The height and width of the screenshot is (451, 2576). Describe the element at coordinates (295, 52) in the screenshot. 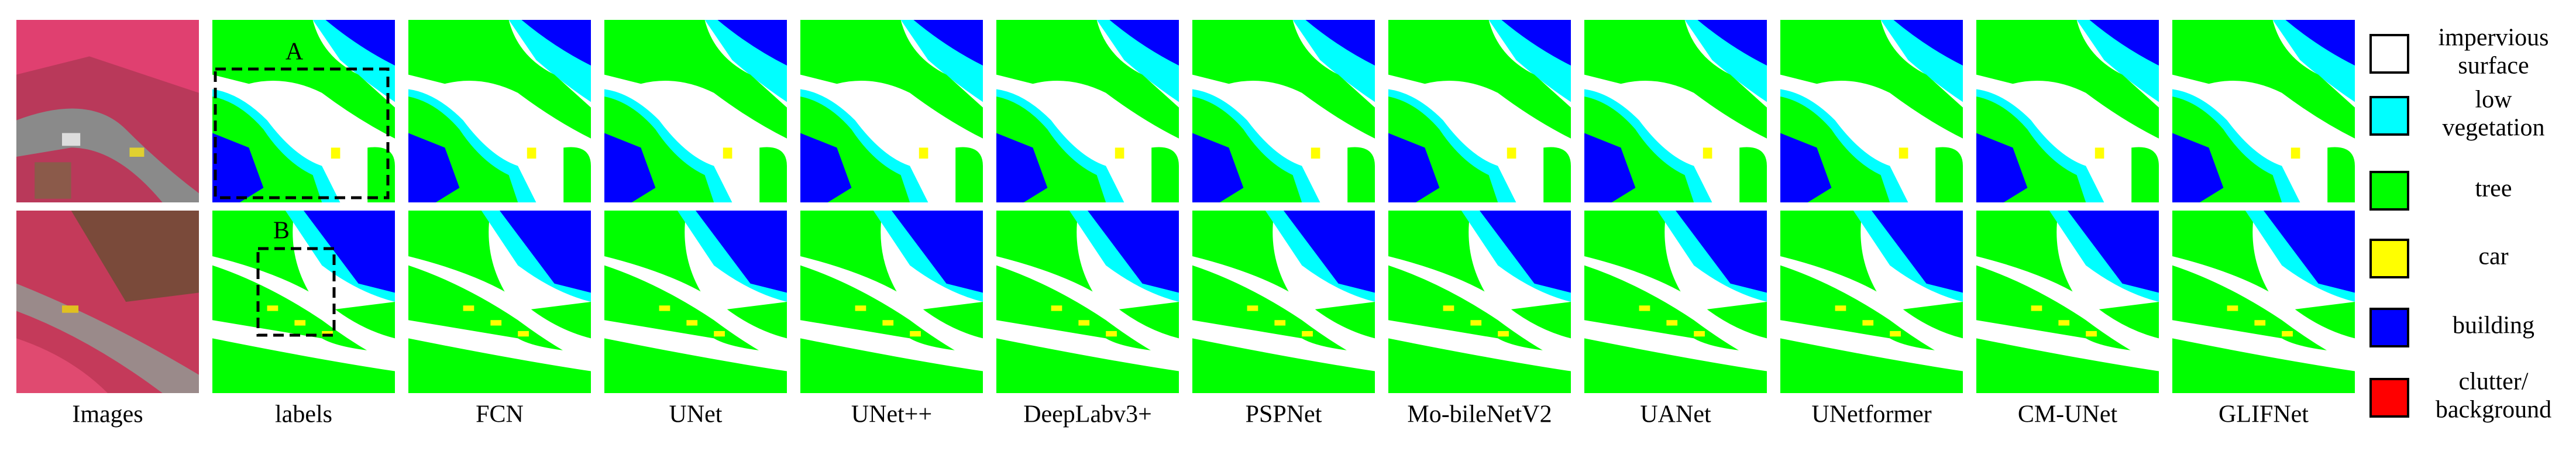

I see `region-label: A` at that location.